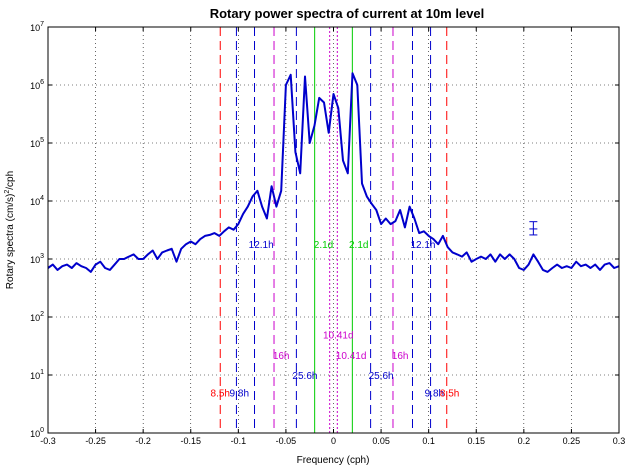 This screenshot has height=470, width=636. What do you see at coordinates (239, 441) in the screenshot?
I see `x-tick-label: -0.1` at bounding box center [239, 441].